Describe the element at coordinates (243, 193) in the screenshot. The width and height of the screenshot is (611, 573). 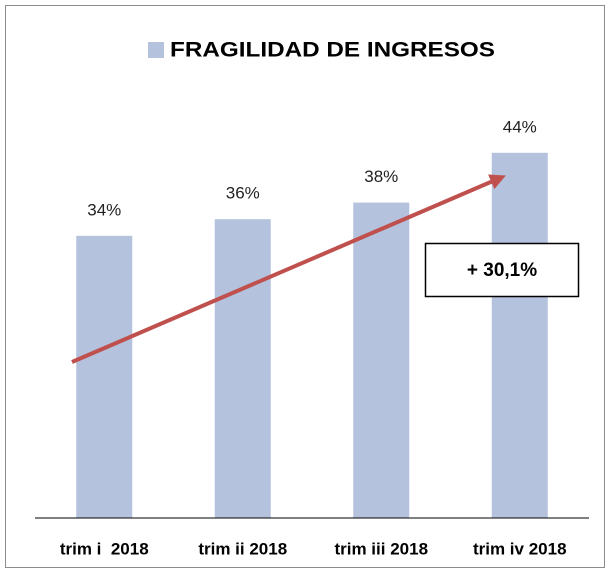
I see `value-label: 36%` at that location.